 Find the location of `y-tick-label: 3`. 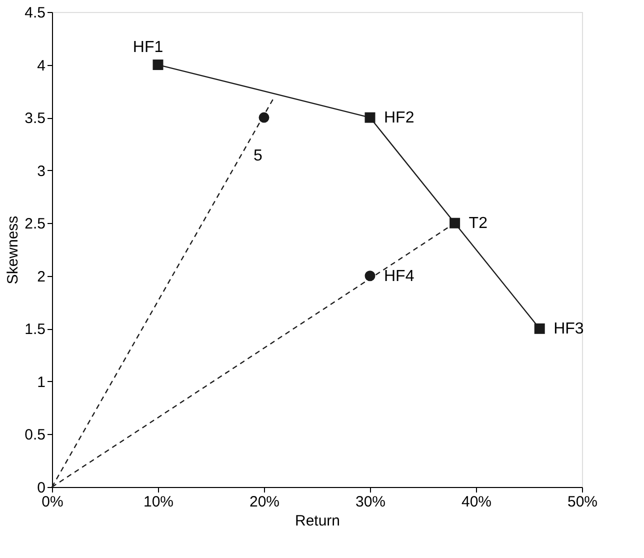

y-tick-label: 3 is located at coordinates (41, 171).